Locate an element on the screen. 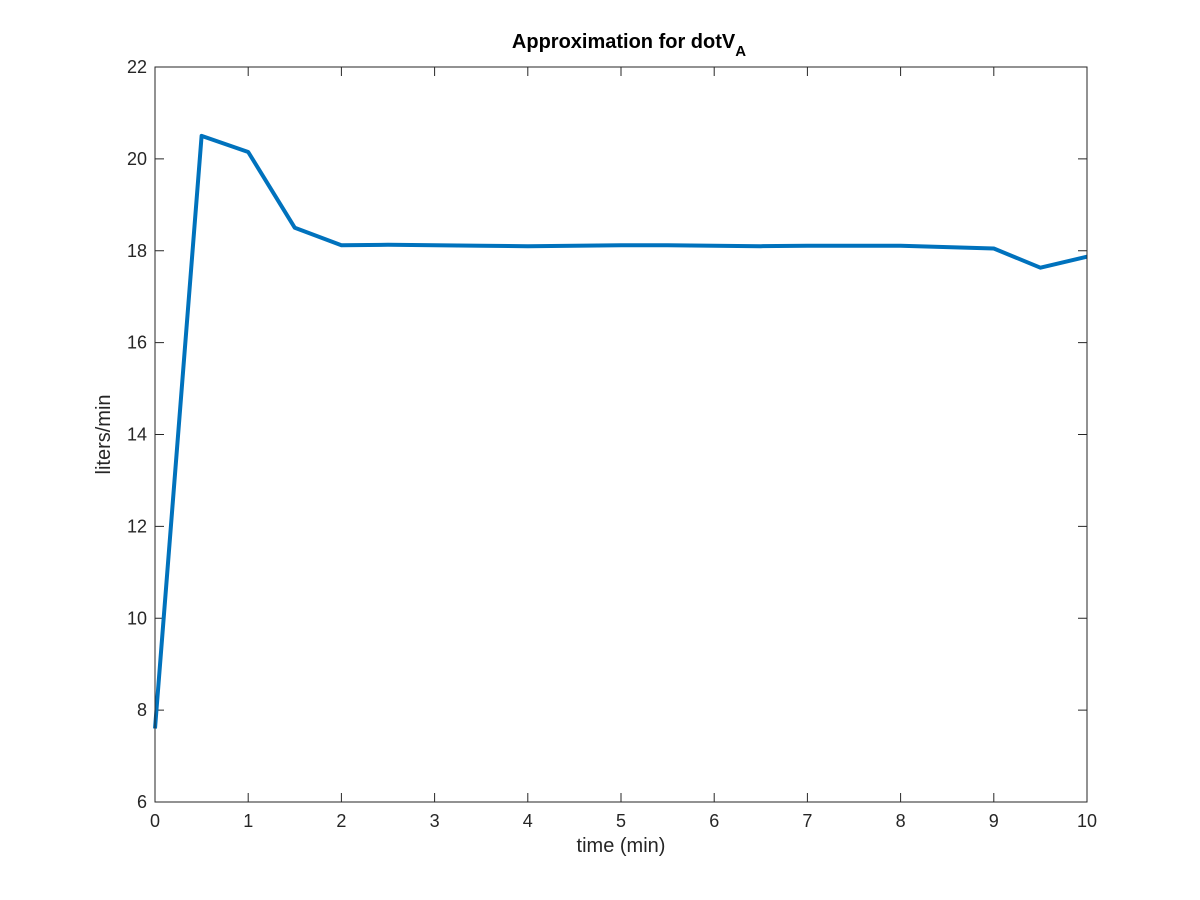  x-tick-label: 1 is located at coordinates (248, 821).